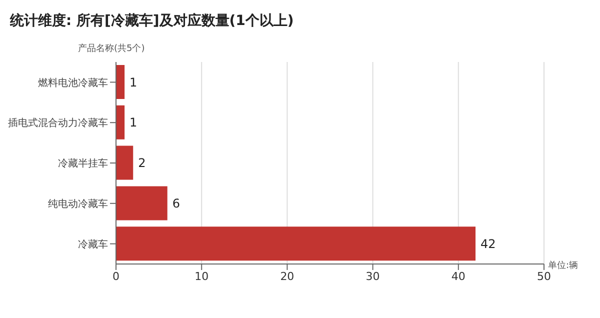  Describe the element at coordinates (373, 276) in the screenshot. I see `x-tick-label: 30` at that location.